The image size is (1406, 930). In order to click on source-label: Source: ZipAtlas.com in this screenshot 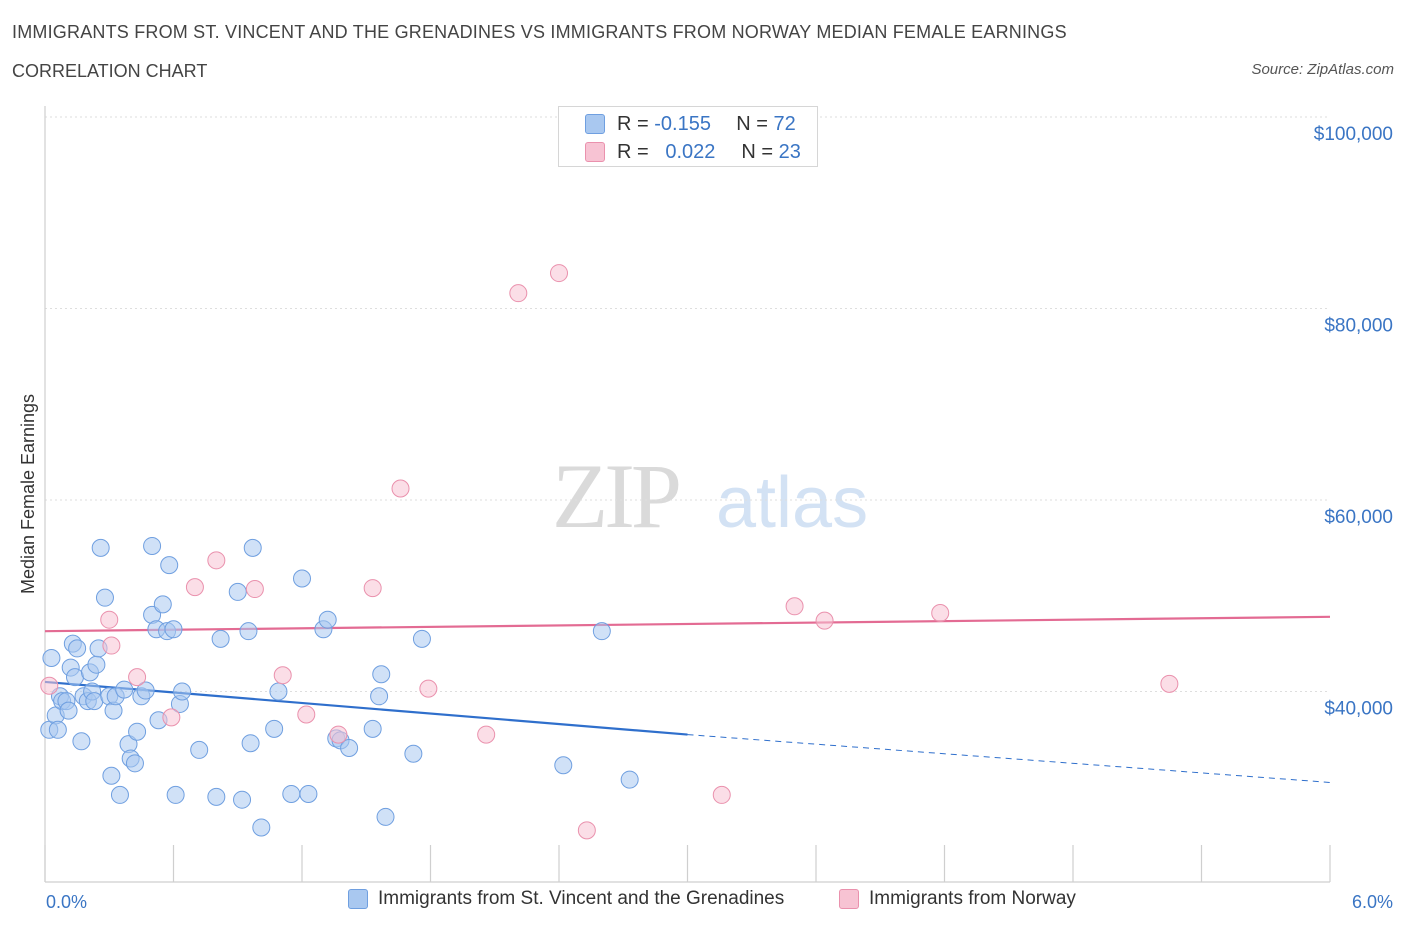, I will do `click(1322, 69)`.